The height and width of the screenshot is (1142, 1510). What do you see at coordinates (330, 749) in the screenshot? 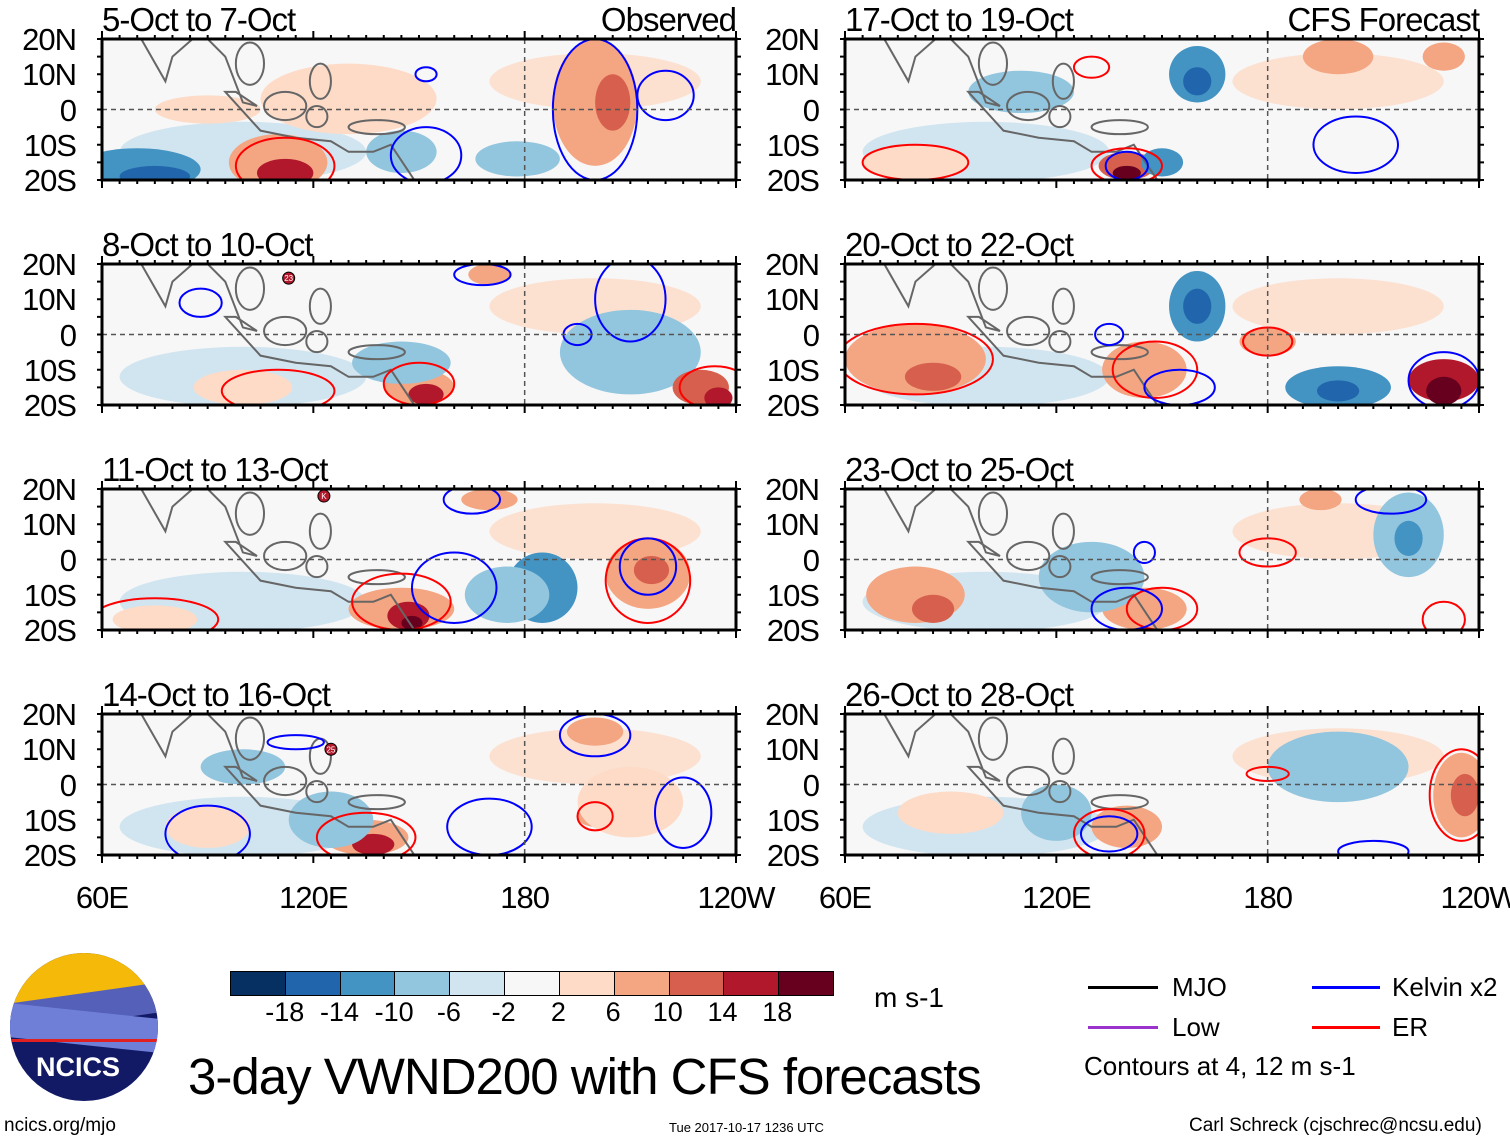
I see `storm-label: 25` at bounding box center [330, 749].